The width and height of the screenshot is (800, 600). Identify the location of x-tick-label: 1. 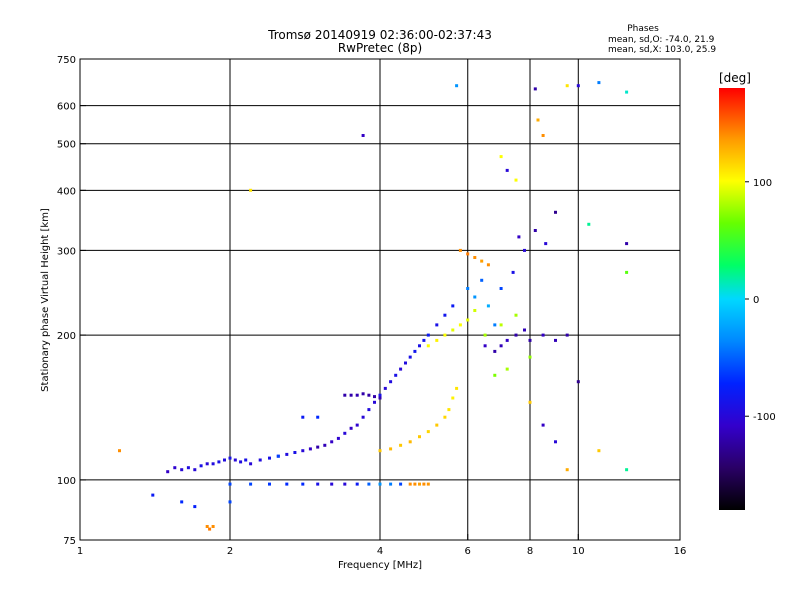
(80, 551).